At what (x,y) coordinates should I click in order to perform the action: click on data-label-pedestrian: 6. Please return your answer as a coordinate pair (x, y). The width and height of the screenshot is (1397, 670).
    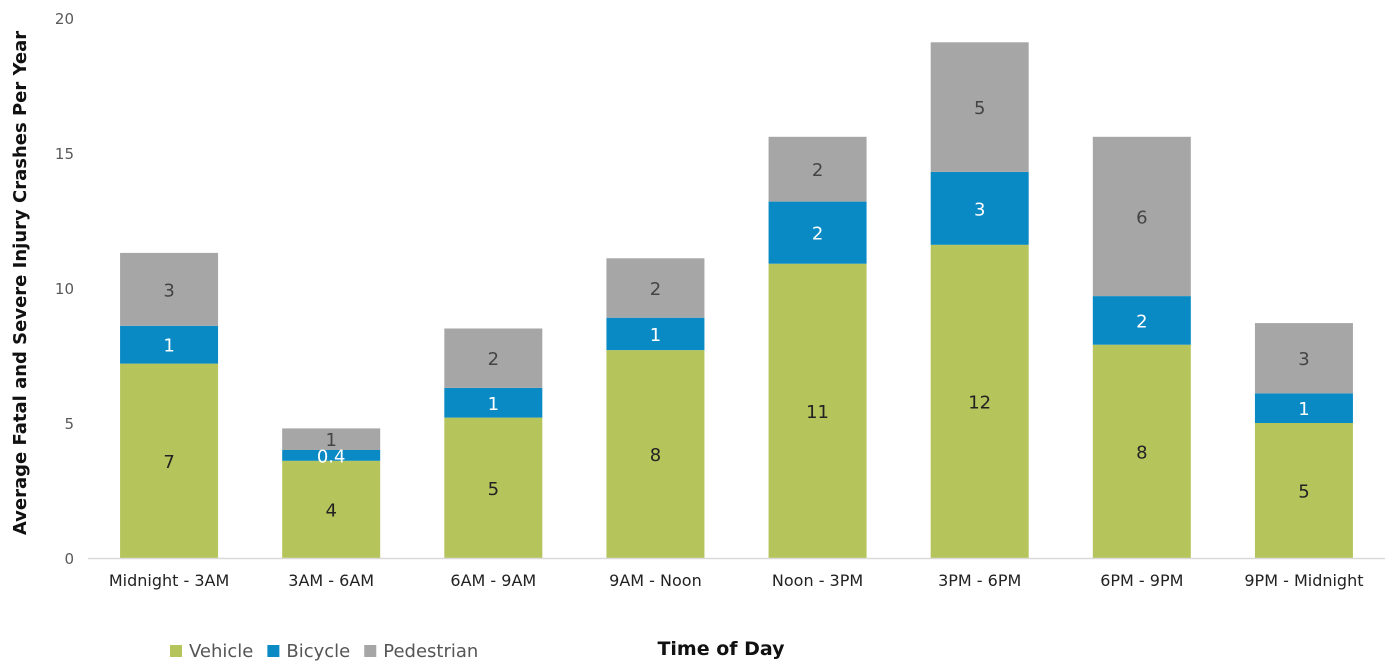
    Looking at the image, I should click on (1141, 217).